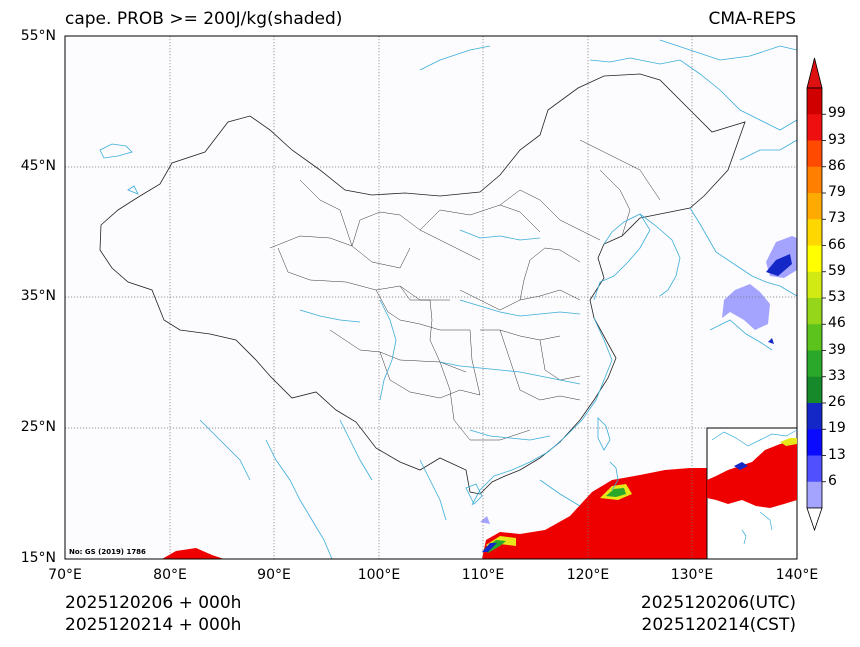 Image resolution: width=860 pixels, height=647 pixels. I want to click on y-tick-label: 35°N, so click(38, 296).